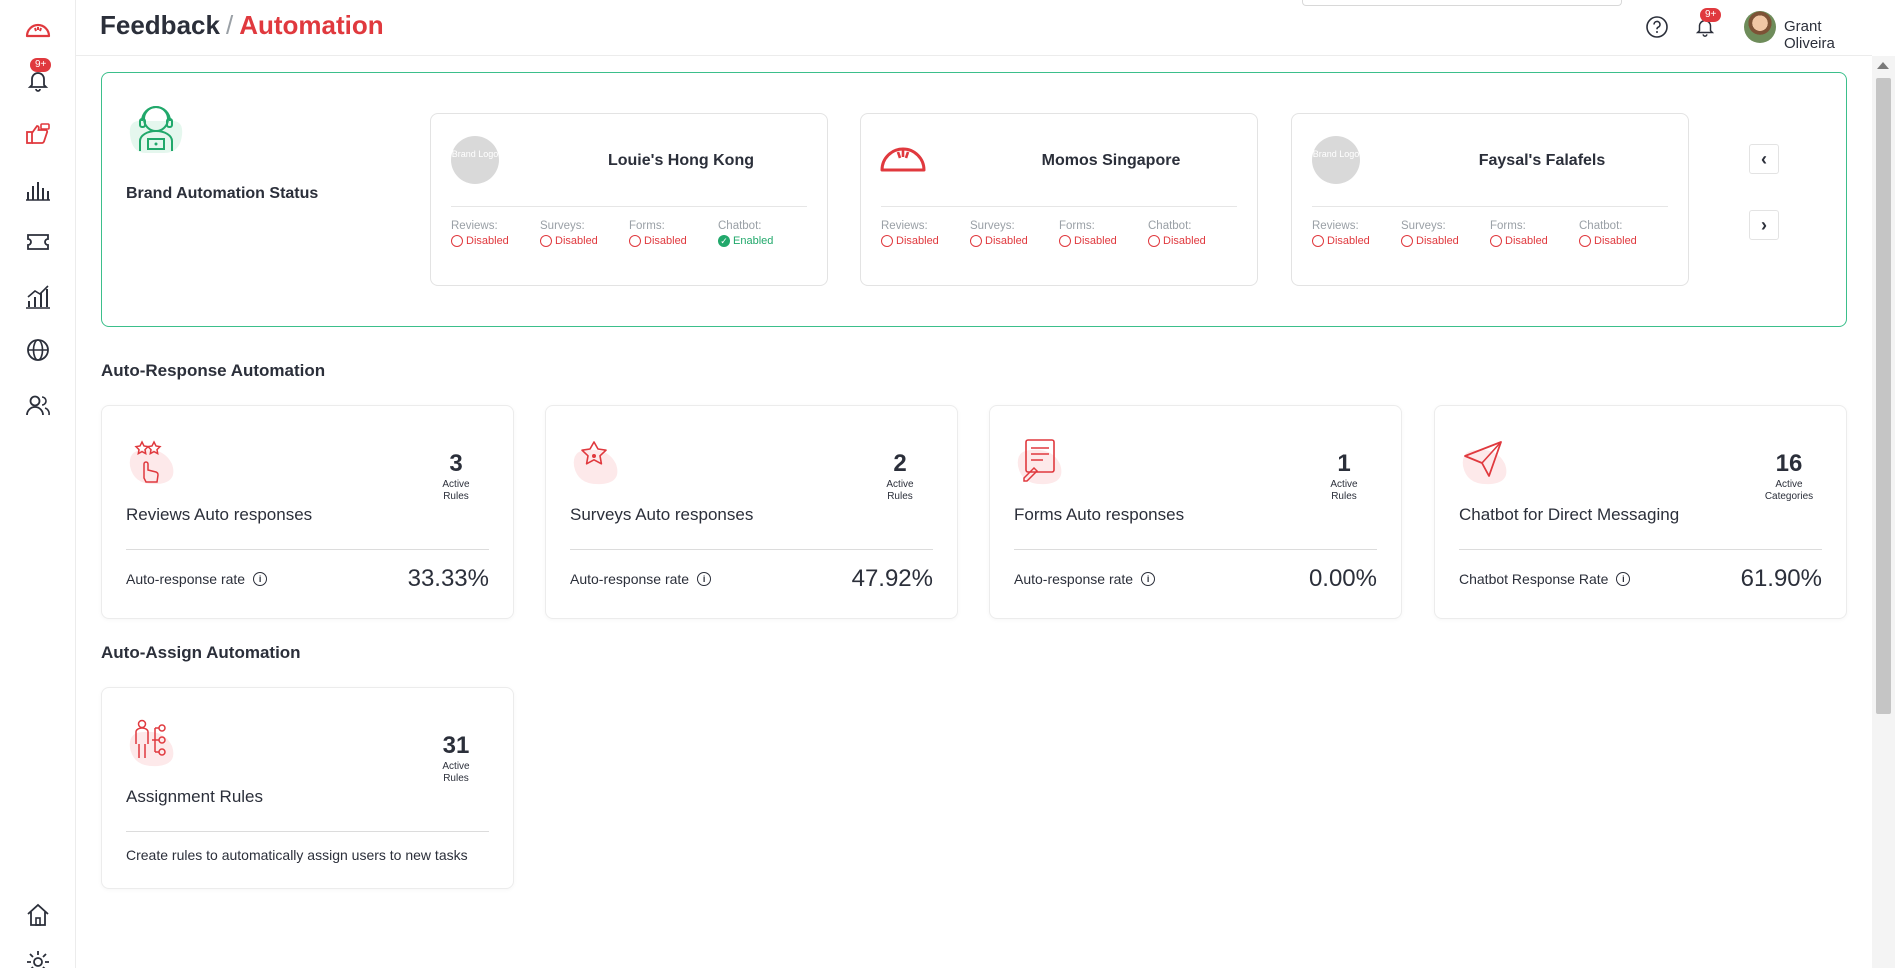  I want to click on scrollbar-thumb, so click(1883, 396).